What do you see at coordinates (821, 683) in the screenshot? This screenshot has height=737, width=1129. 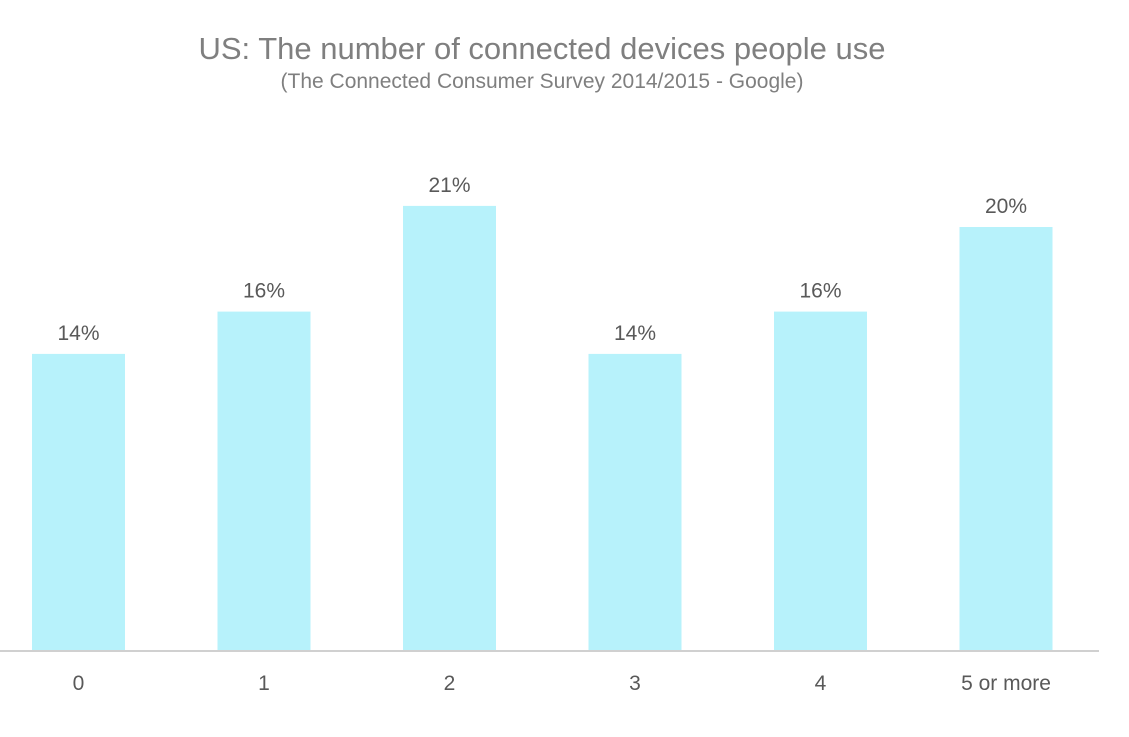 I see `x-tick-label-4: 4` at bounding box center [821, 683].